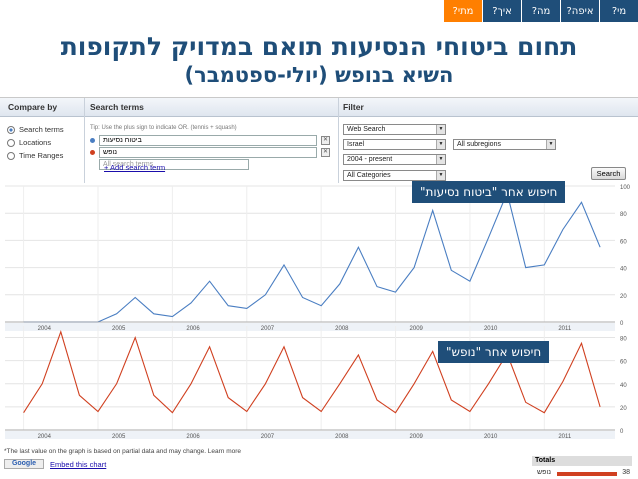 This screenshot has width=638, height=479. I want to click on embed-chart-link: Embed this chart, so click(78, 464).